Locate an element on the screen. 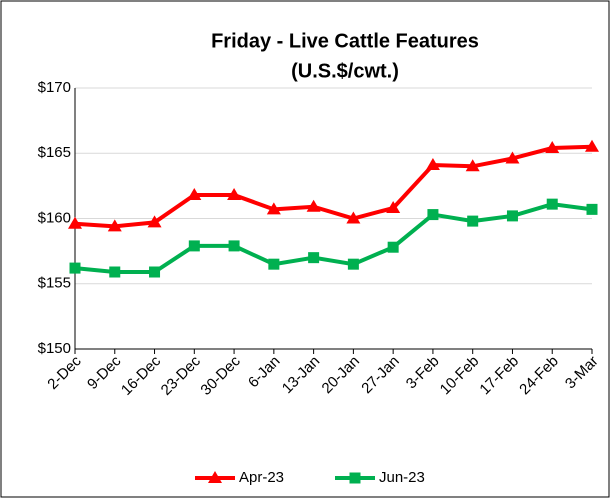 The image size is (612, 499). chart-title: Friday - Live Cattle Features is located at coordinates (345, 41).